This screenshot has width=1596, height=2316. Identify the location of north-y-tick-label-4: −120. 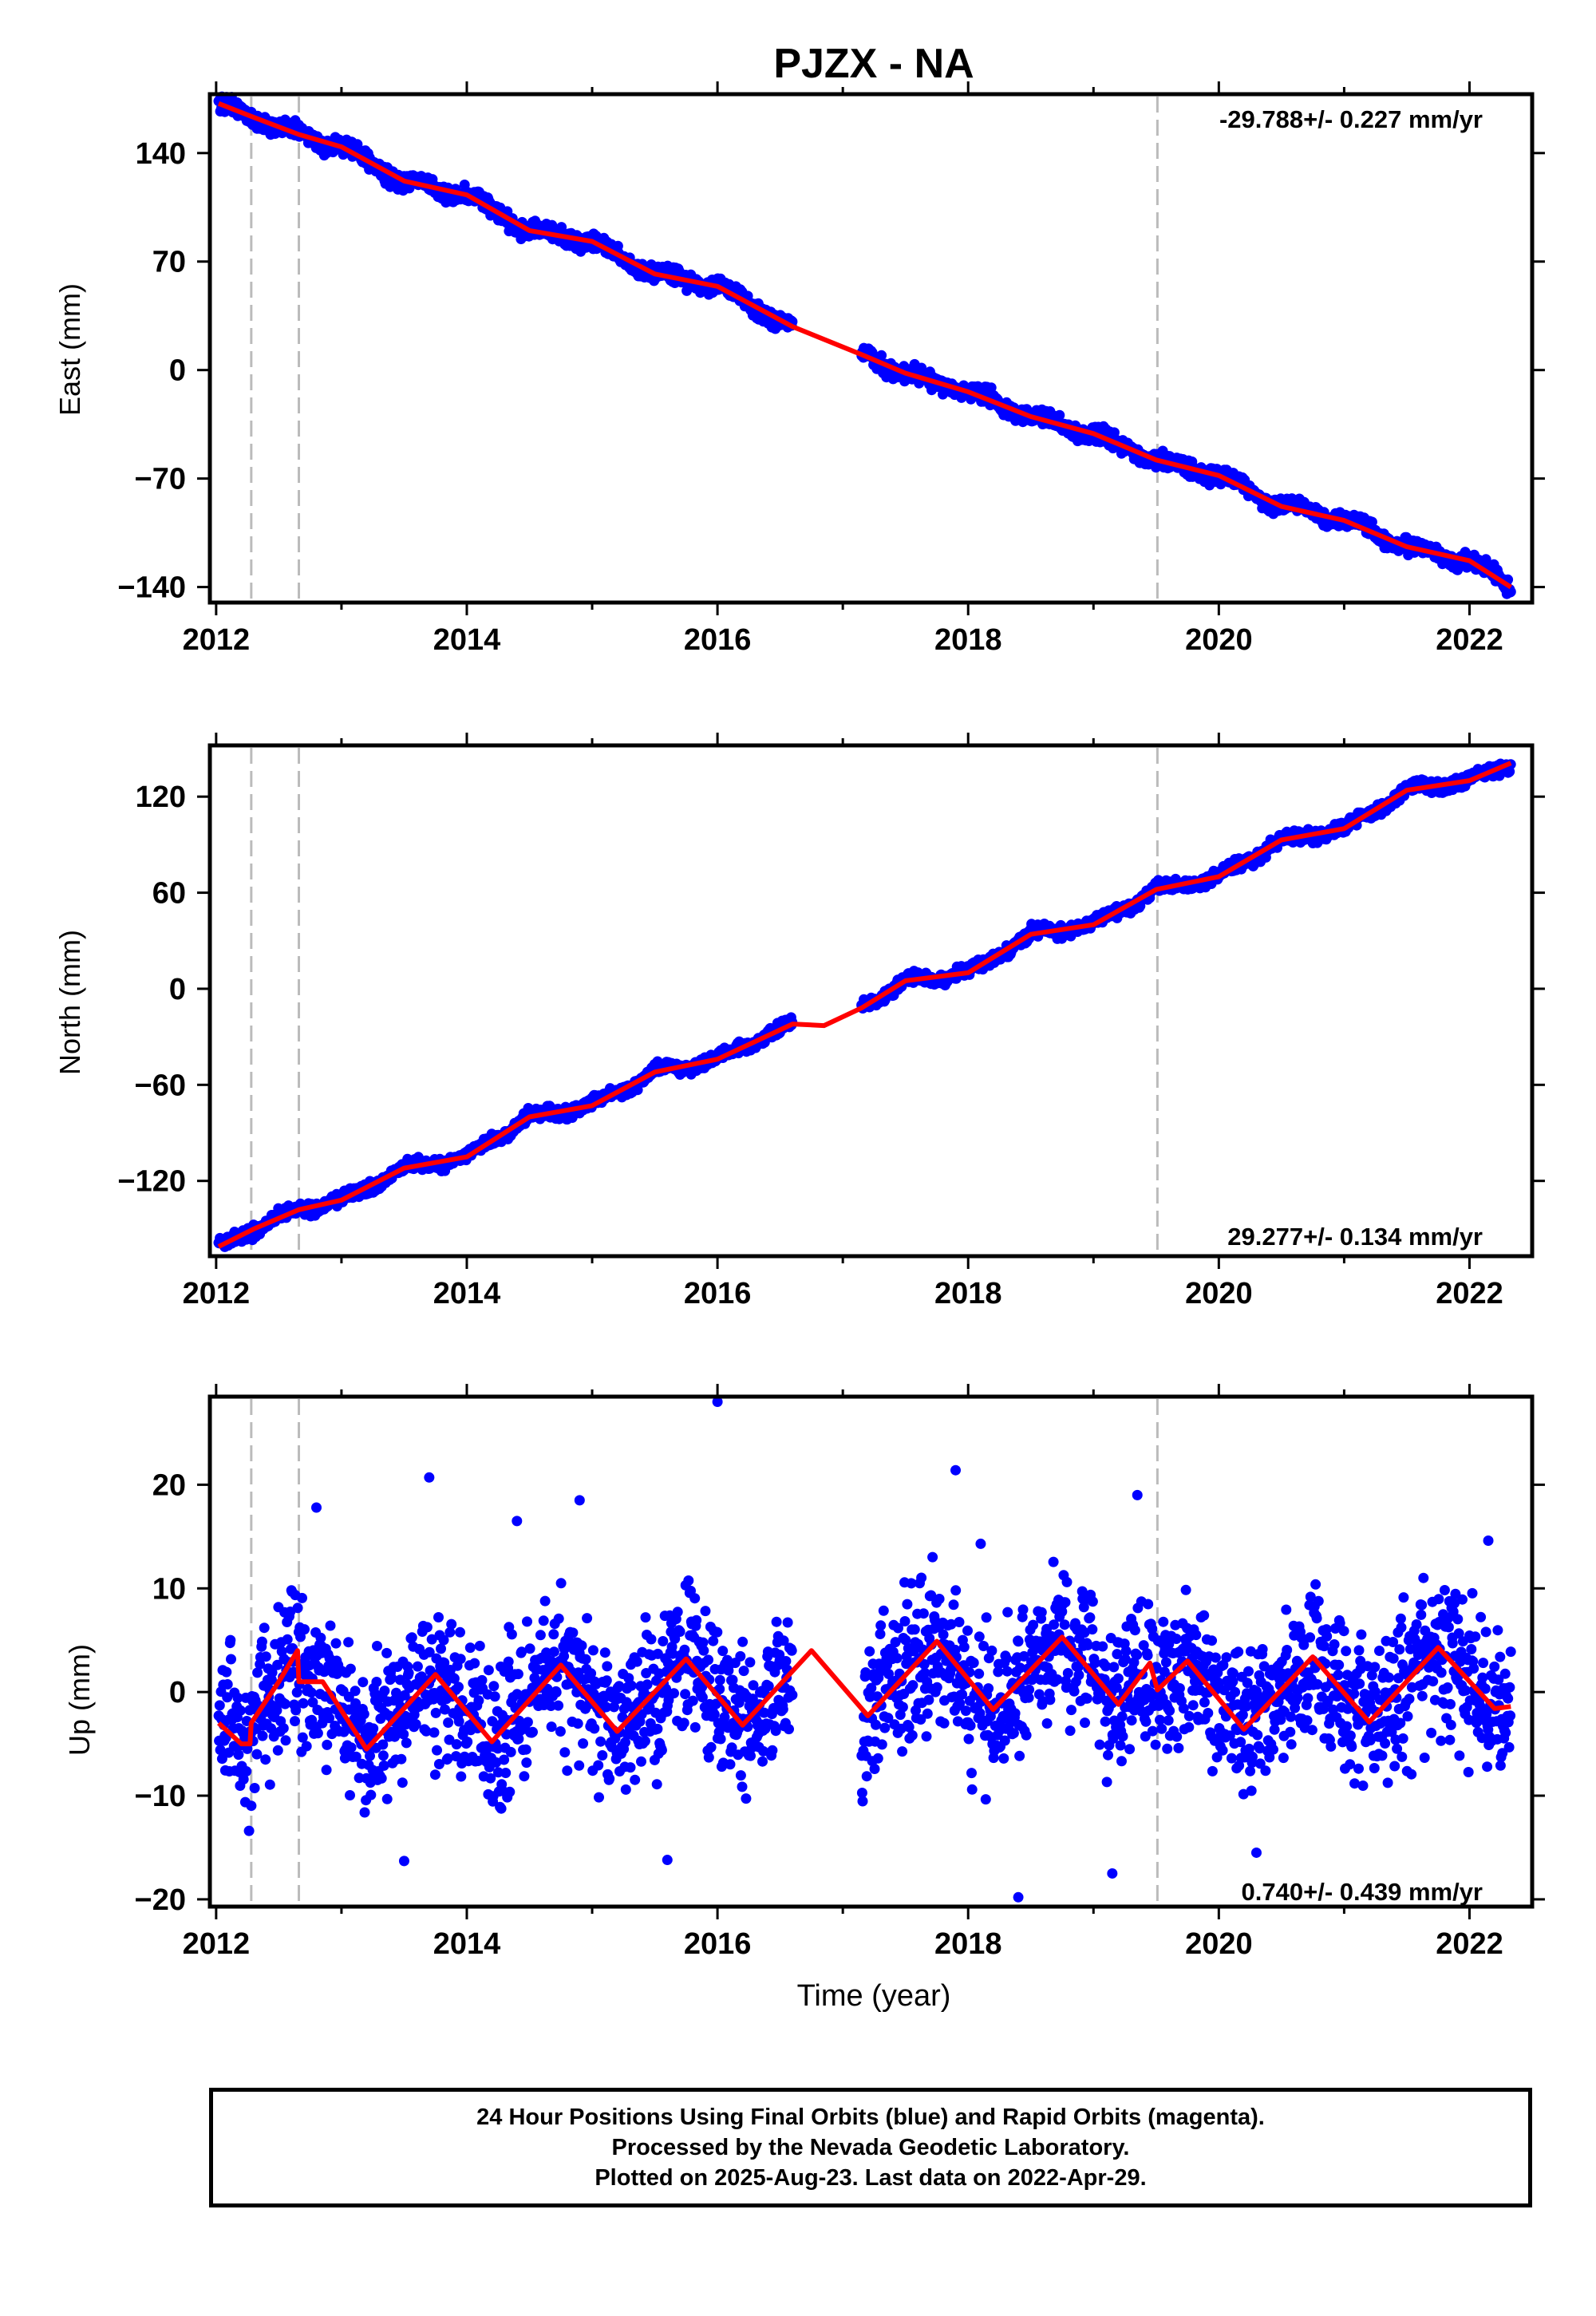
(151, 1182).